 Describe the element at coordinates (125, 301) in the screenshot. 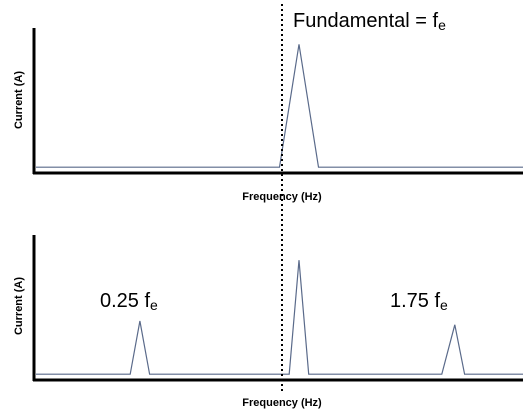

I see `sideband-low-annotation-text: 0.25 f` at that location.